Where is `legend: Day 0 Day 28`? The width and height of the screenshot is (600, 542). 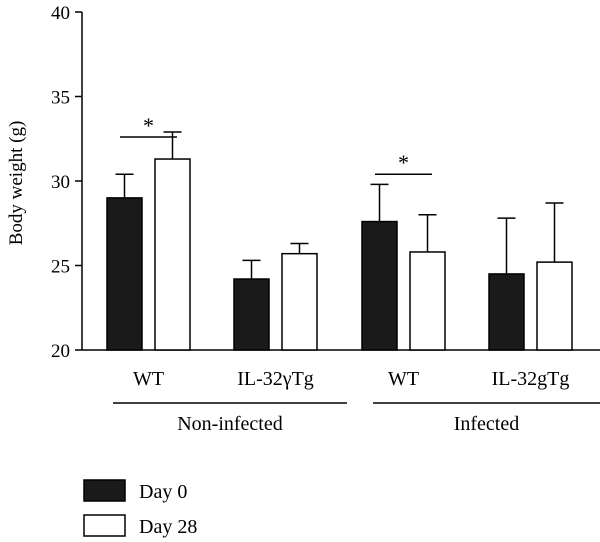
legend: Day 0 Day 28 is located at coordinates (140, 508).